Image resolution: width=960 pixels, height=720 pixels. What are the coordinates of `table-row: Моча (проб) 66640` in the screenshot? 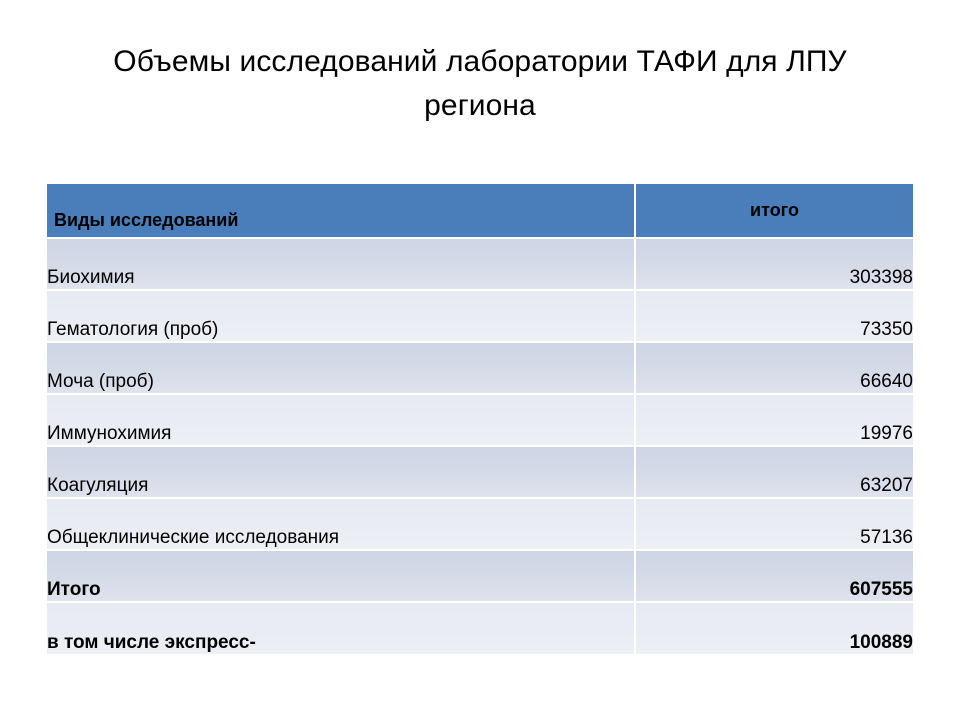 It's located at (480, 368).